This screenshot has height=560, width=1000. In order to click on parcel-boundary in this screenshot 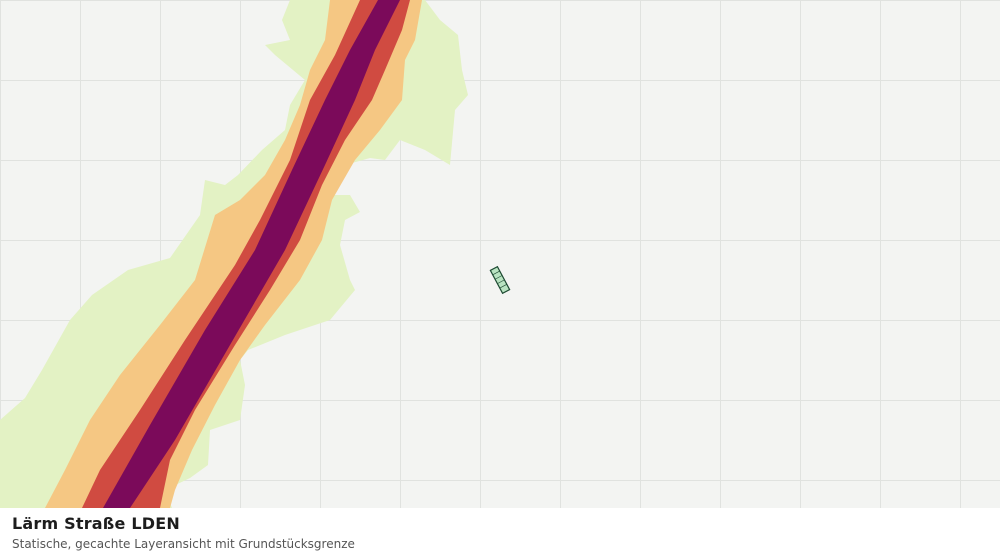, I will do `click(500, 280)`.